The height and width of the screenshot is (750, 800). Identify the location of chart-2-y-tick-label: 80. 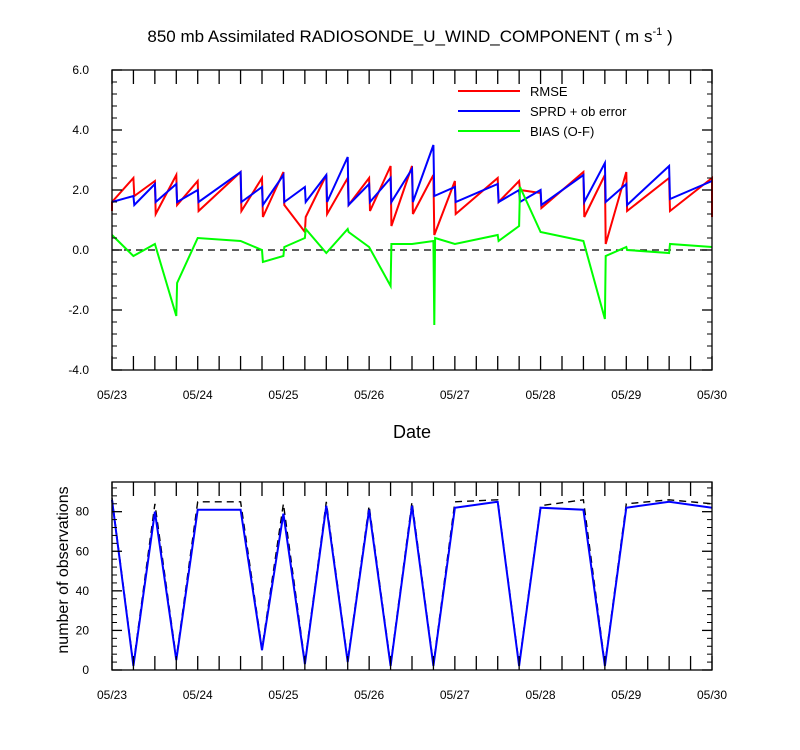
(83, 512).